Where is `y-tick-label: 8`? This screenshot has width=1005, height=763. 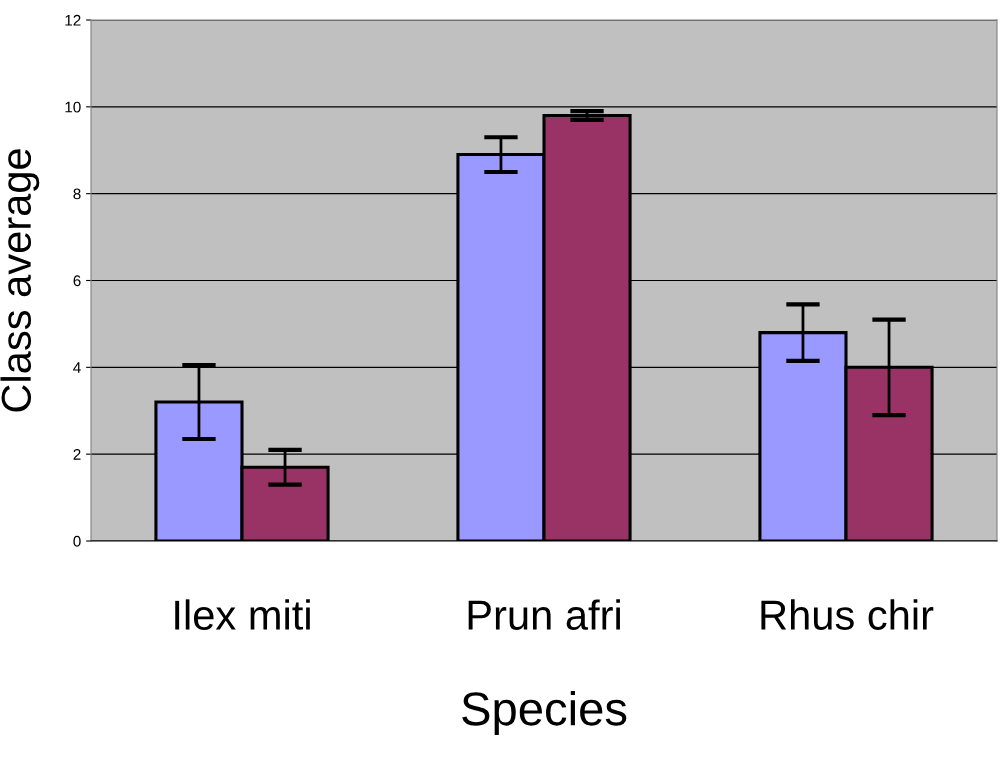 y-tick-label: 8 is located at coordinates (77, 194).